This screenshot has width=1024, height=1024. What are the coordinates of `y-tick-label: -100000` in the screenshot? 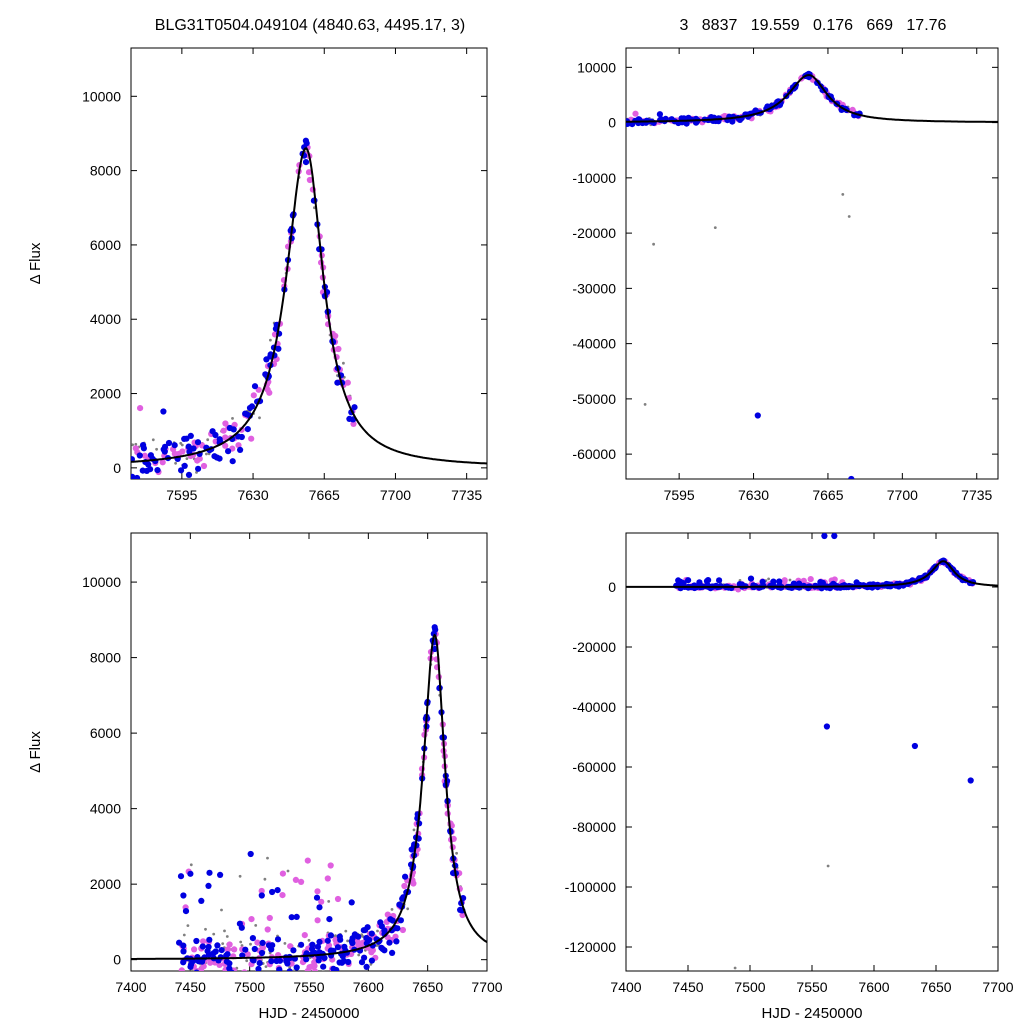 It's located at (591, 887).